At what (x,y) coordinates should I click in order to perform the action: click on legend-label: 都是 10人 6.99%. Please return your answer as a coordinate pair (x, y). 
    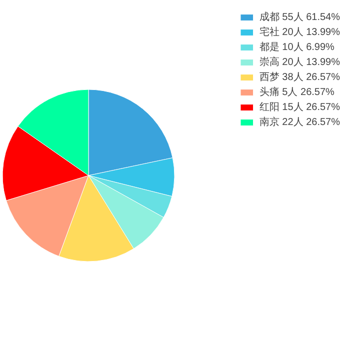
    Looking at the image, I should click on (296, 47).